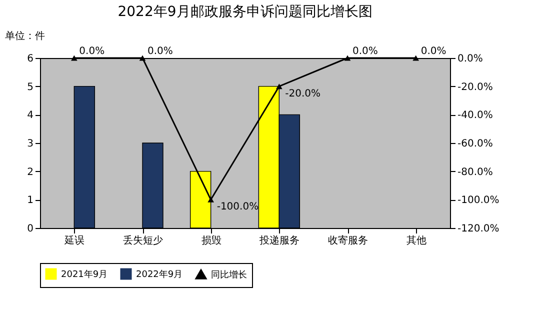 The image size is (556, 320). What do you see at coordinates (159, 274) in the screenshot?
I see `legend-label: 2022年9月` at bounding box center [159, 274].